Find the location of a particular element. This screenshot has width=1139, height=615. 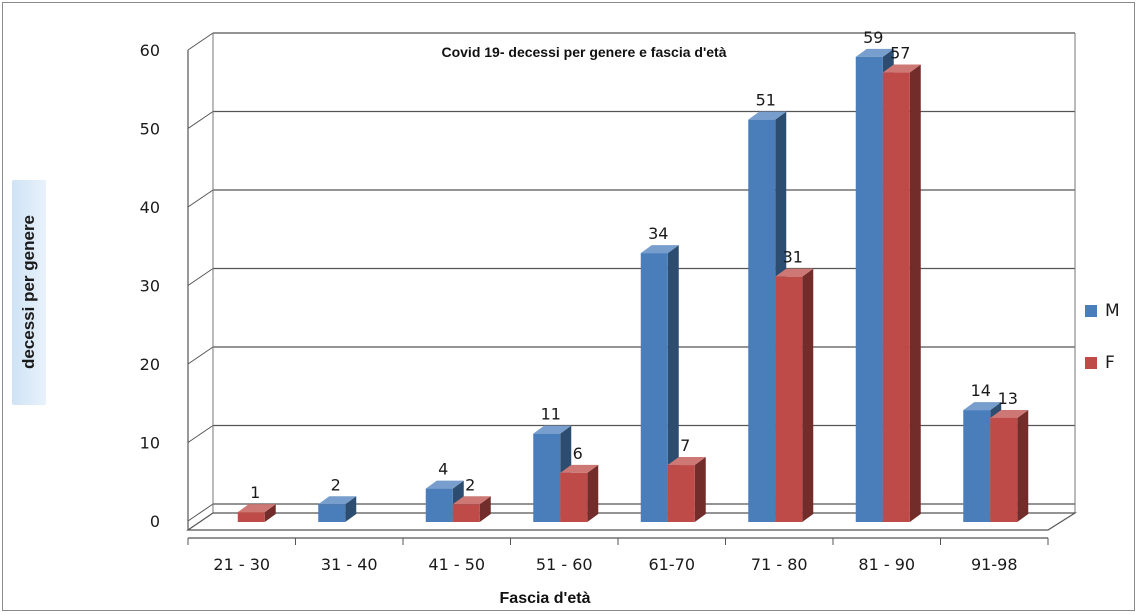

data-label-m-2: 4 is located at coordinates (443, 469).